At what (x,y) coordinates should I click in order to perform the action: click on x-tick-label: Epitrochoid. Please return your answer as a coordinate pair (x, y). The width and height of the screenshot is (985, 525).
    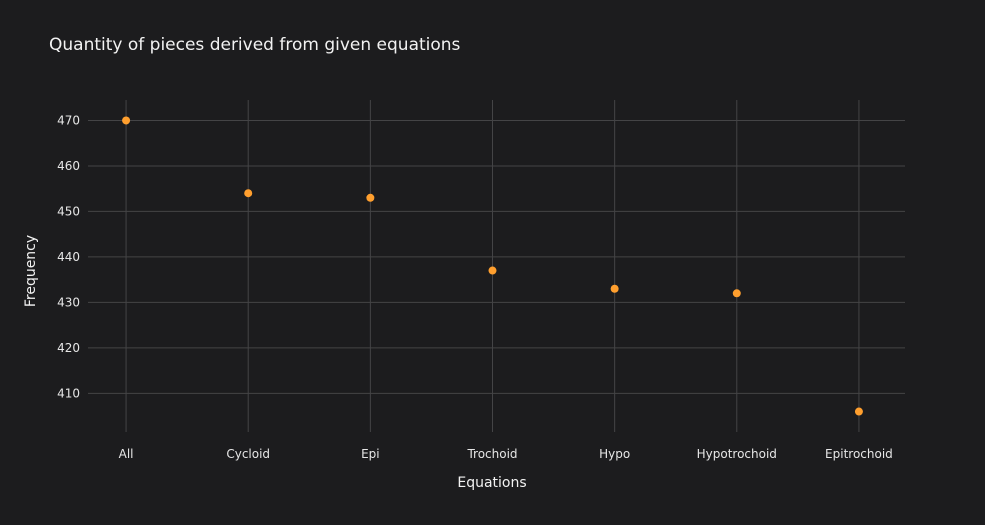
    Looking at the image, I should click on (859, 454).